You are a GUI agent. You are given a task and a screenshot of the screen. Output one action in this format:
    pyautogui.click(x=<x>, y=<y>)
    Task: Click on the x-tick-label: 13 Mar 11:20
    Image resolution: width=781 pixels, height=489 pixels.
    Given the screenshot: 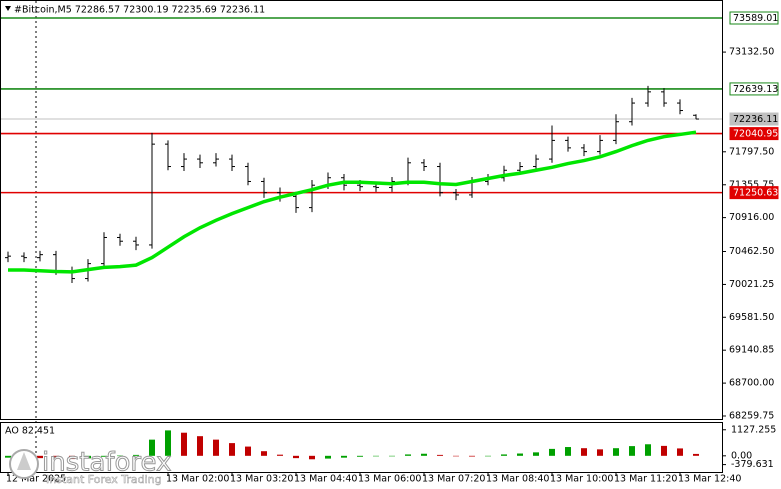 What is the action you would take?
    pyautogui.click(x=645, y=479)
    